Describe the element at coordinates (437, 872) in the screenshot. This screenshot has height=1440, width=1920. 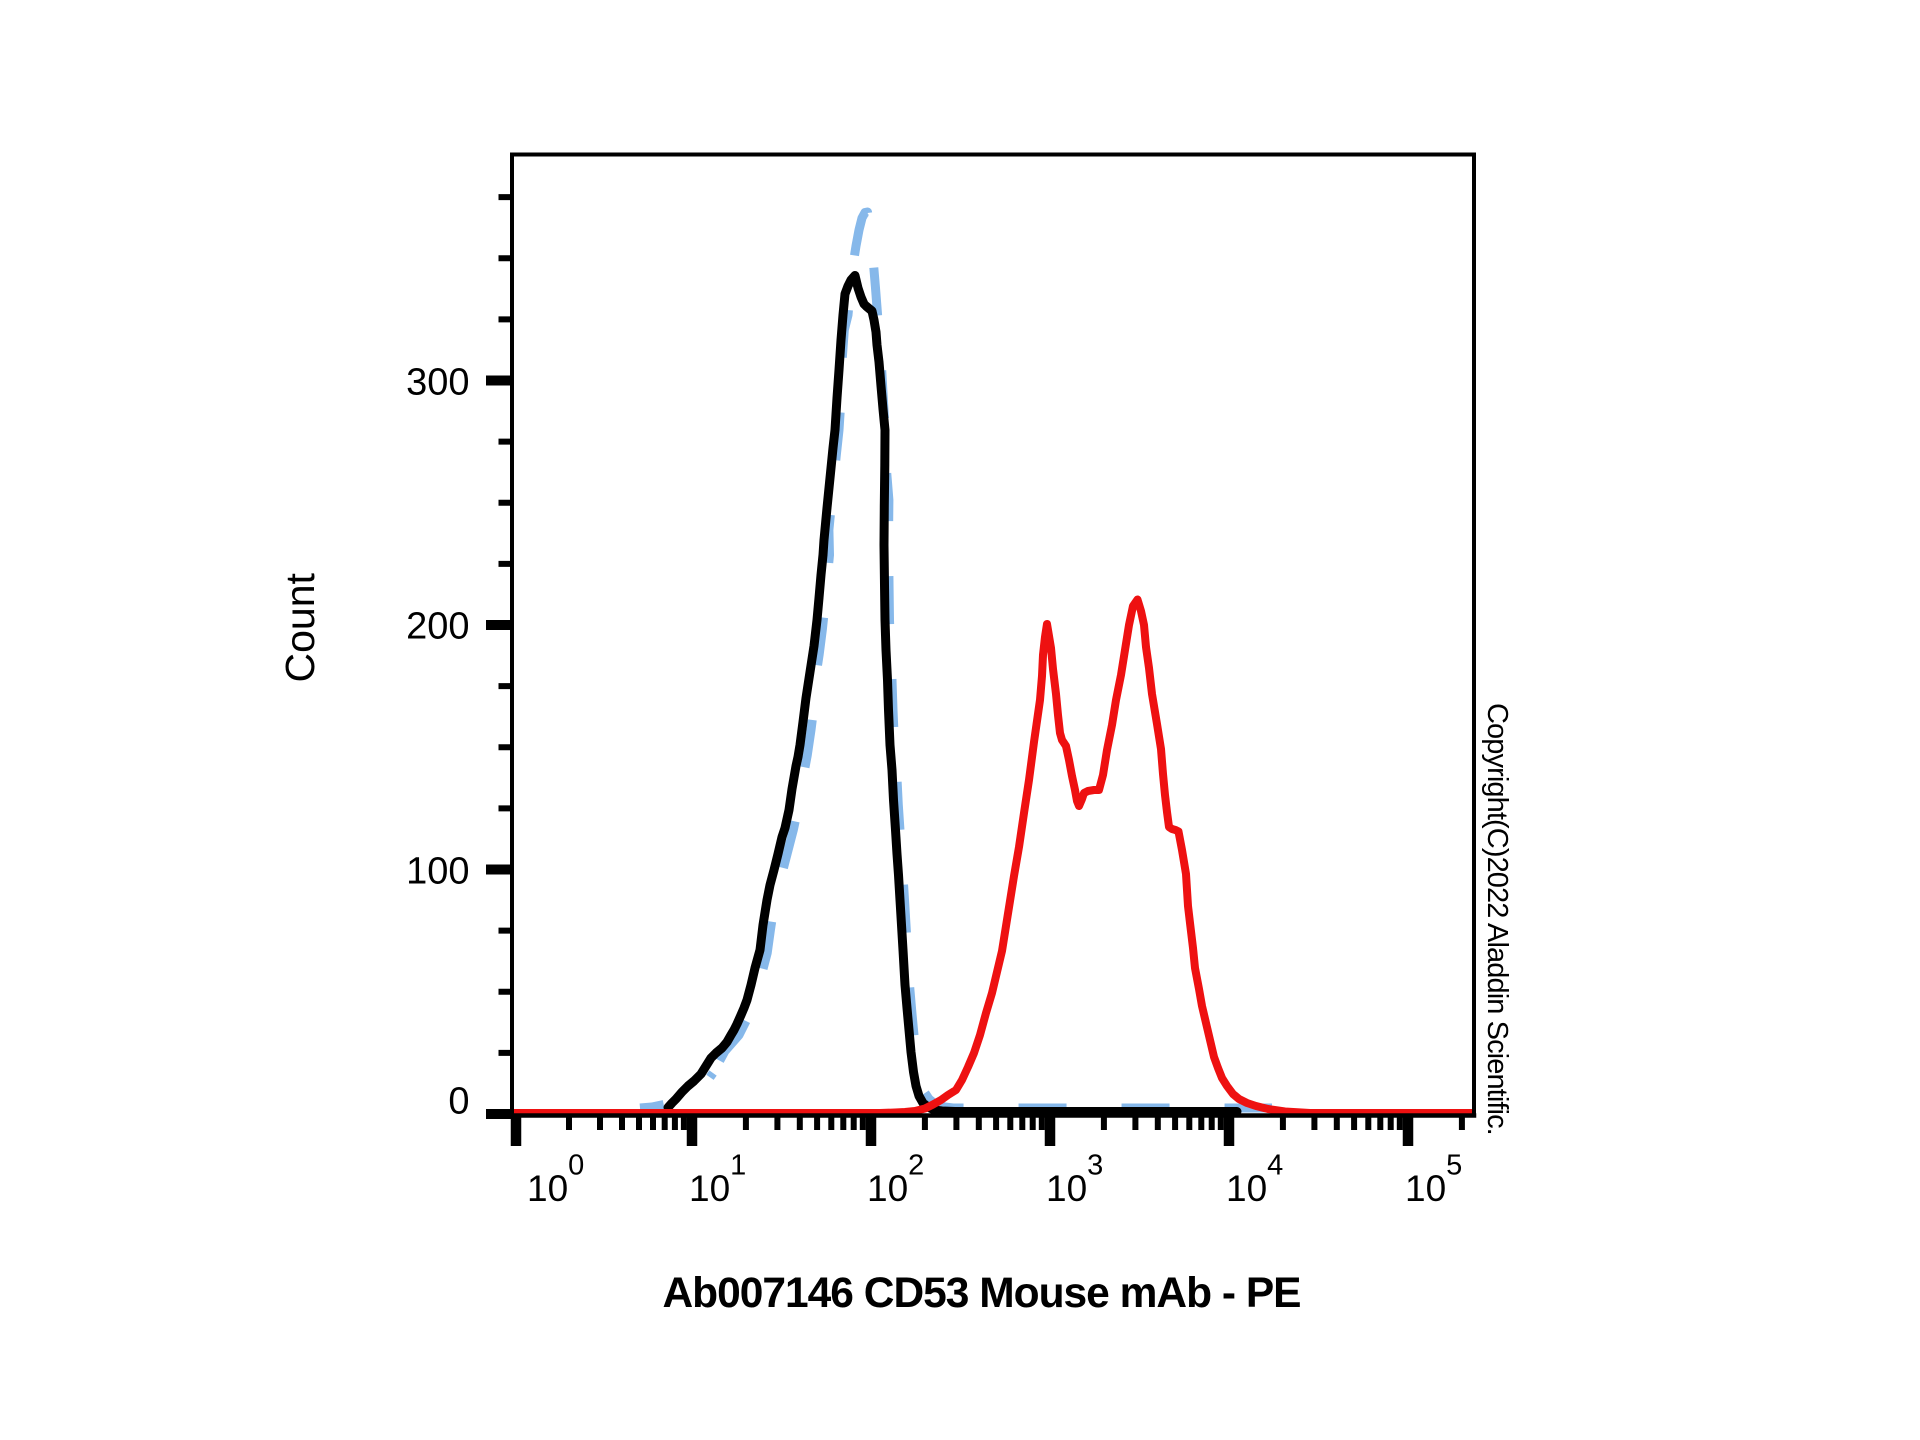
I see `svg-text: 100` at that location.